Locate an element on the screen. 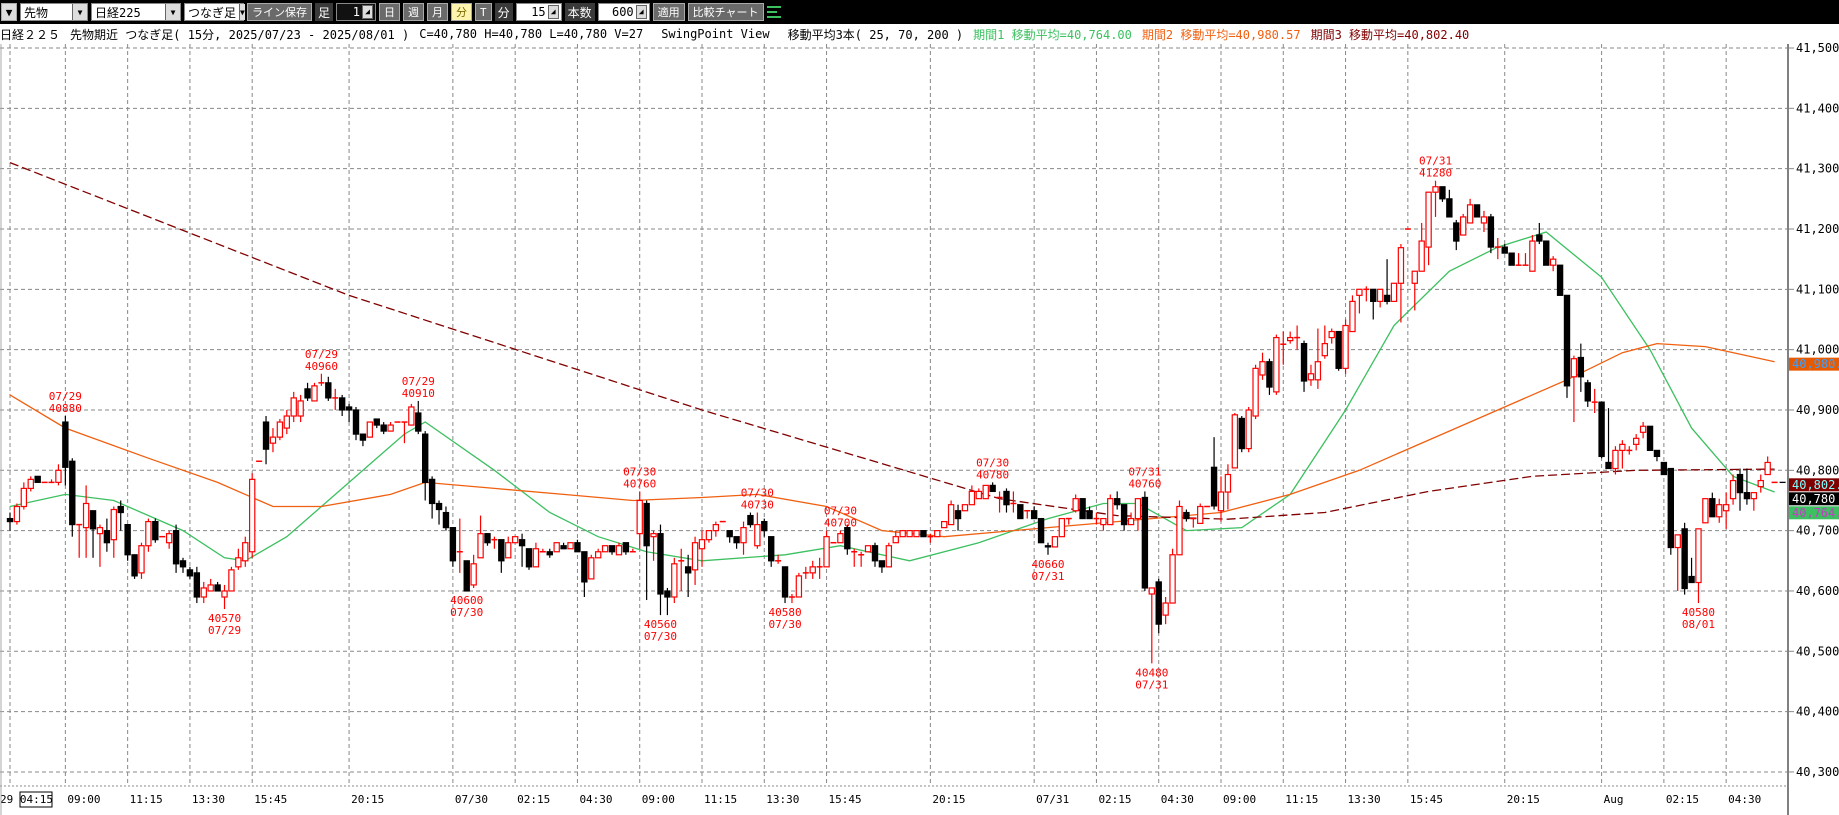 The width and height of the screenshot is (1839, 815). swing-high-price: 40700 is located at coordinates (840, 523).